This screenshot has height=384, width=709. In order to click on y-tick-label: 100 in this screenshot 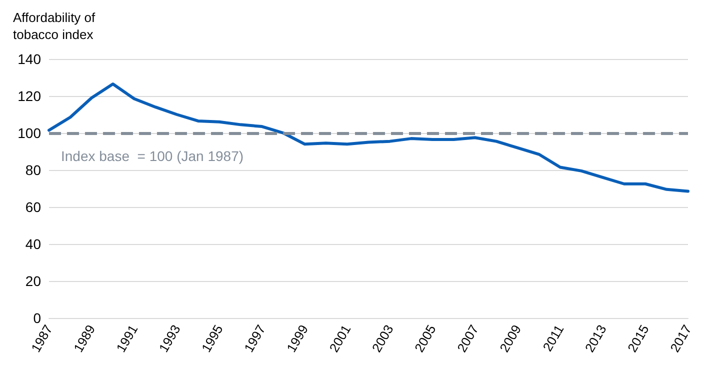, I will do `click(30, 133)`.